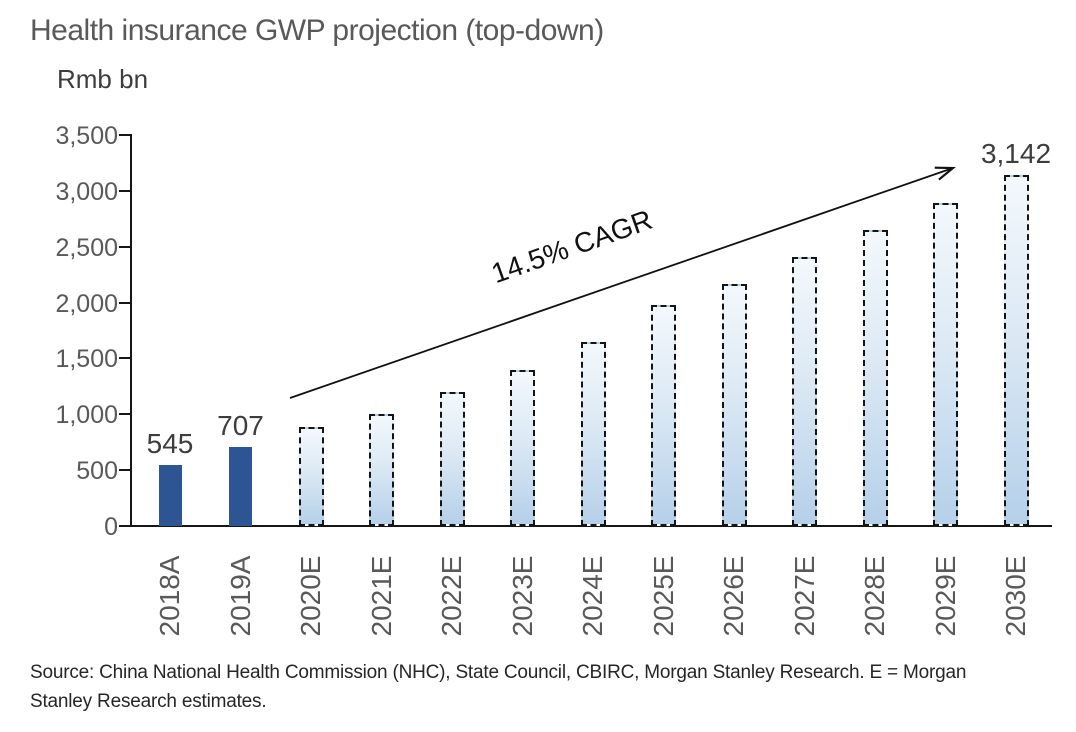 The image size is (1076, 732). Describe the element at coordinates (1016, 153) in the screenshot. I see `data-label-2030E: 3,142` at that location.